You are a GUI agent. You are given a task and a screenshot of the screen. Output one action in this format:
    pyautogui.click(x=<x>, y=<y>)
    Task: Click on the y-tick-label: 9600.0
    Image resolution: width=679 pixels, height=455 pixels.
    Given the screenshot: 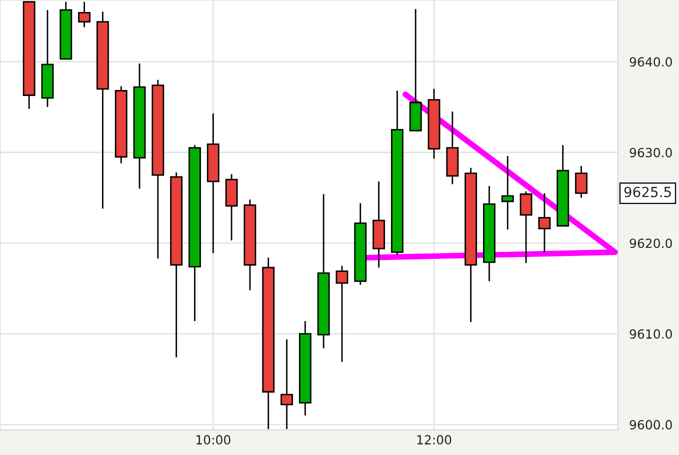 What is the action you would take?
    pyautogui.click(x=651, y=425)
    